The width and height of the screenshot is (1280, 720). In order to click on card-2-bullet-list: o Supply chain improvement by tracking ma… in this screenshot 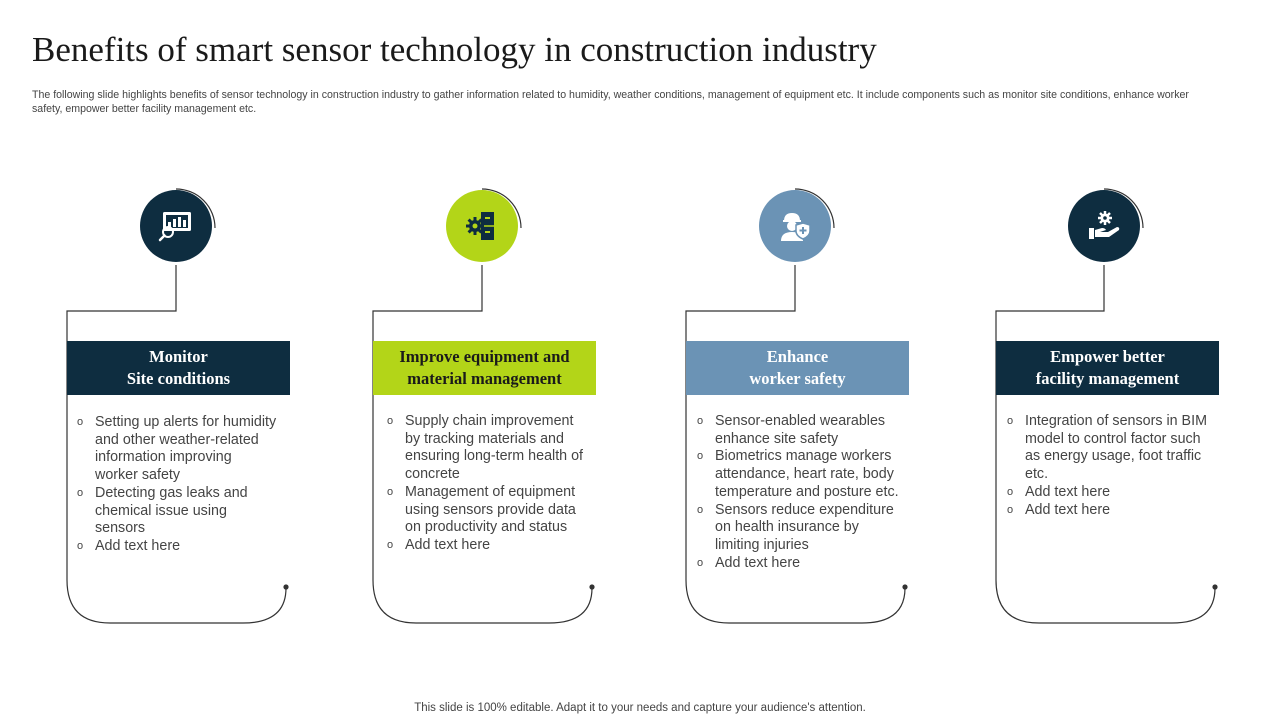, I will do `click(482, 484)`.